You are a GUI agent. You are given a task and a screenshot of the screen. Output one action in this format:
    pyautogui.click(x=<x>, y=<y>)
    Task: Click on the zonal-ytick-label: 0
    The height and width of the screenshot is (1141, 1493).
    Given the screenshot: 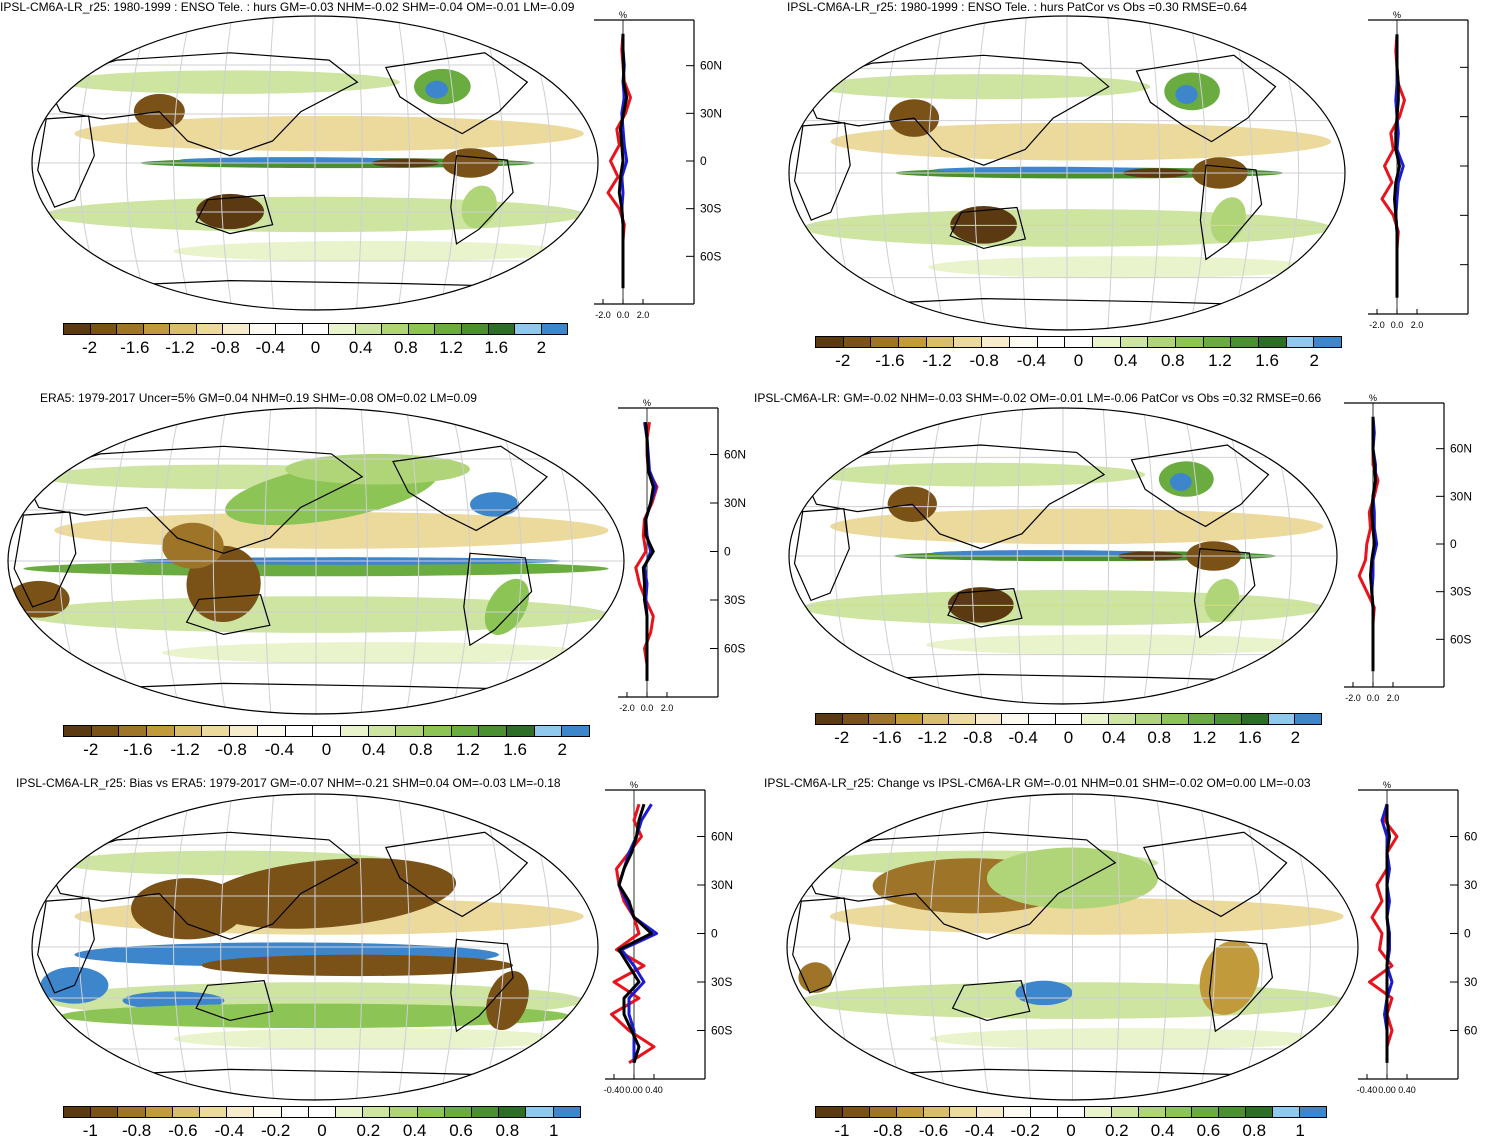 What is the action you would take?
    pyautogui.click(x=1453, y=544)
    